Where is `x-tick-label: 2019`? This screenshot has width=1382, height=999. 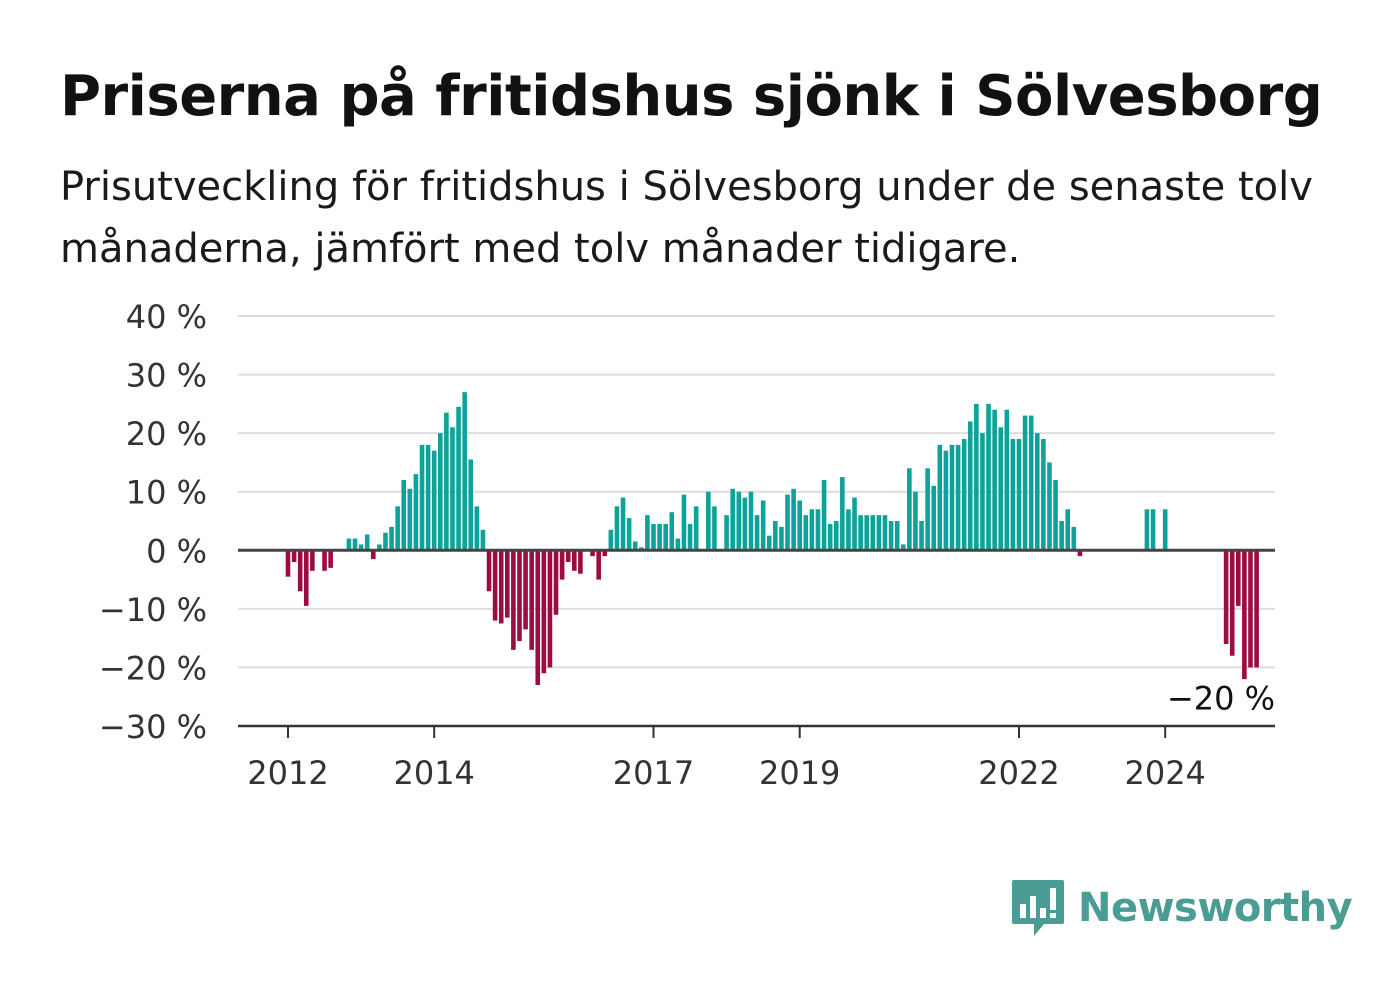 x-tick-label: 2019 is located at coordinates (799, 773).